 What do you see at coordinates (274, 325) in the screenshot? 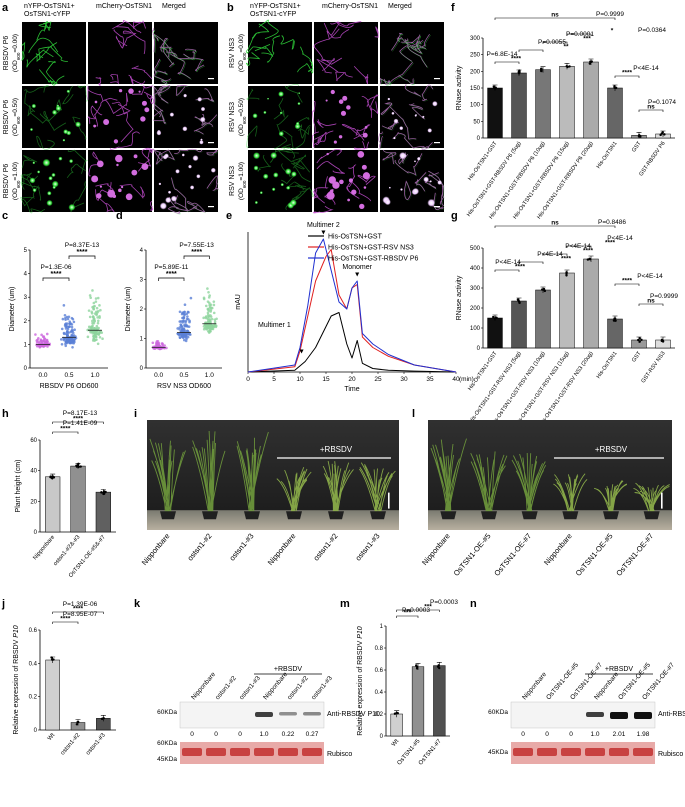
I see `peak-annotation: Multimer 1` at bounding box center [274, 325].